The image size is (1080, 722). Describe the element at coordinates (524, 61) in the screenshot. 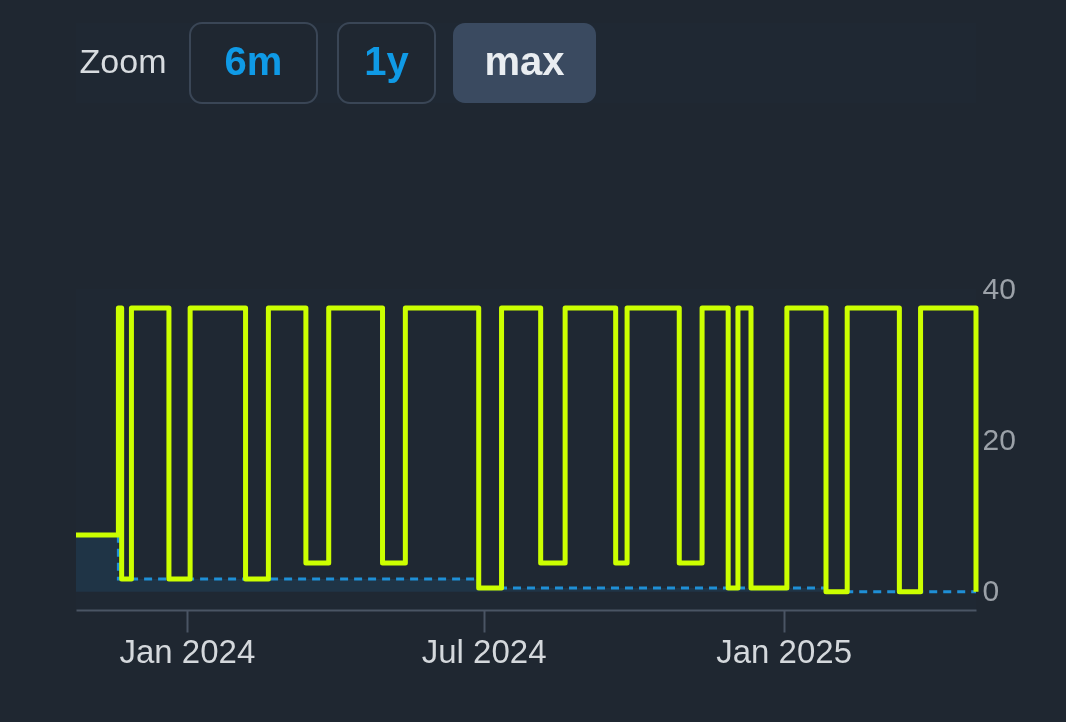

I see `text: max` at that location.